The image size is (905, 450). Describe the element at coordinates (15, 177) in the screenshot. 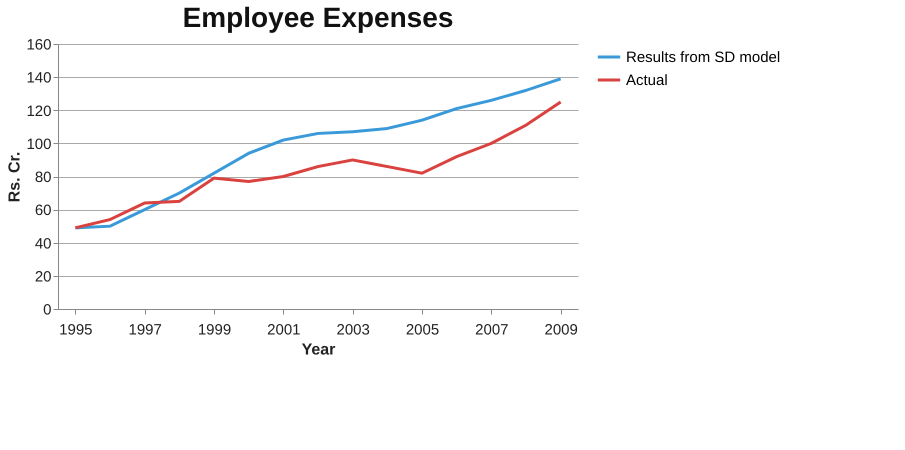

I see `y-axis-title: Rs. Cr.` at that location.